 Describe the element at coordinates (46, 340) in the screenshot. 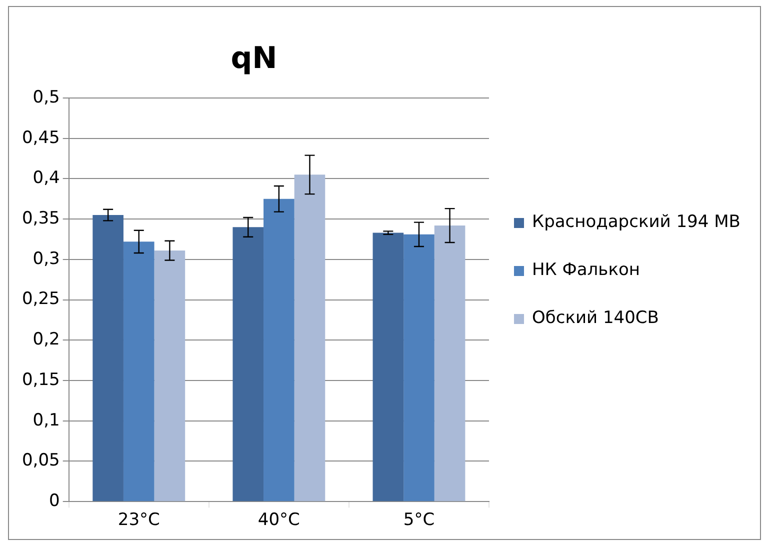

I see `y-tick-label: 0,2` at that location.